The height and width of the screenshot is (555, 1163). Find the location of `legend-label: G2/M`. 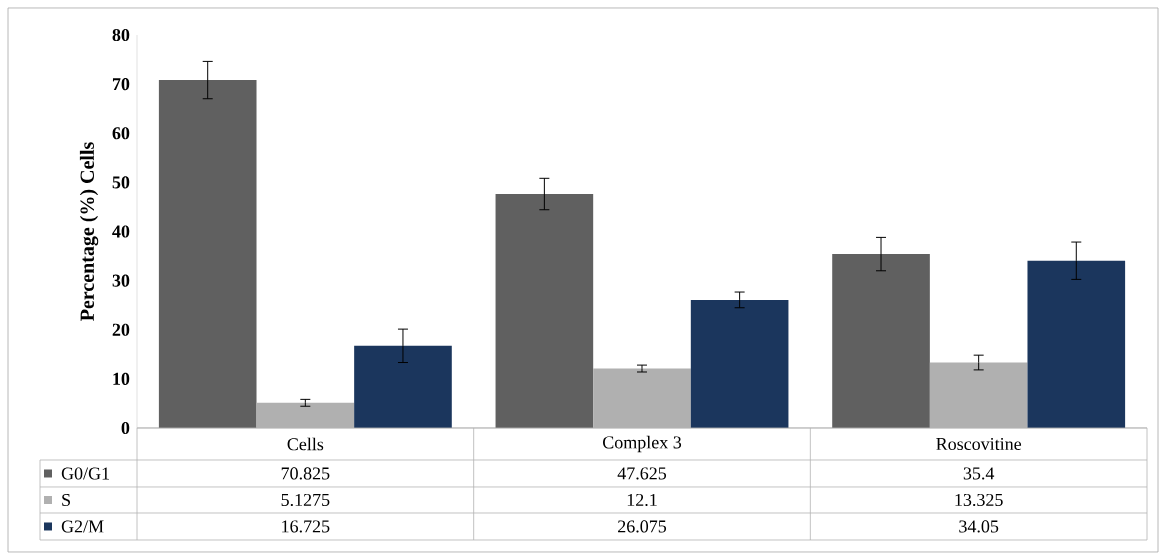

legend-label: G2/M is located at coordinates (82, 526).